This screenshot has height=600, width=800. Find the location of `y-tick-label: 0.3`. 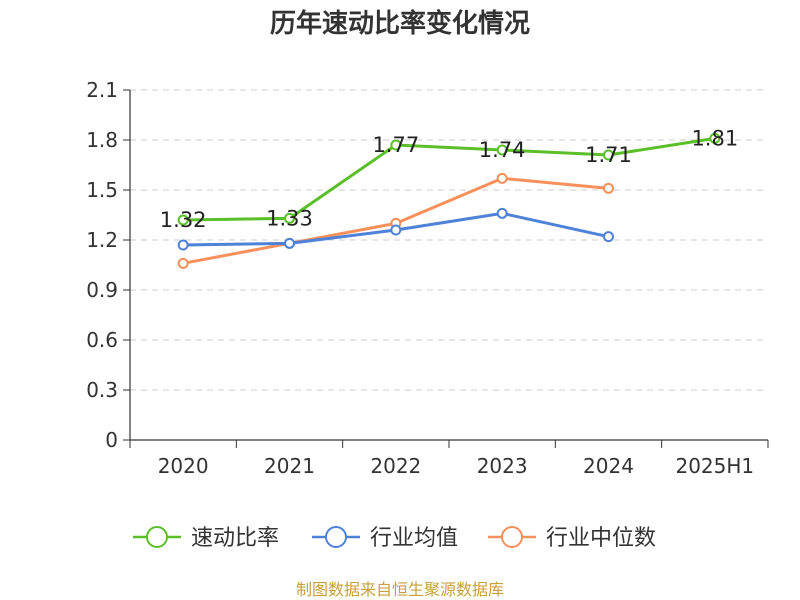

y-tick-label: 0.3 is located at coordinates (102, 390).